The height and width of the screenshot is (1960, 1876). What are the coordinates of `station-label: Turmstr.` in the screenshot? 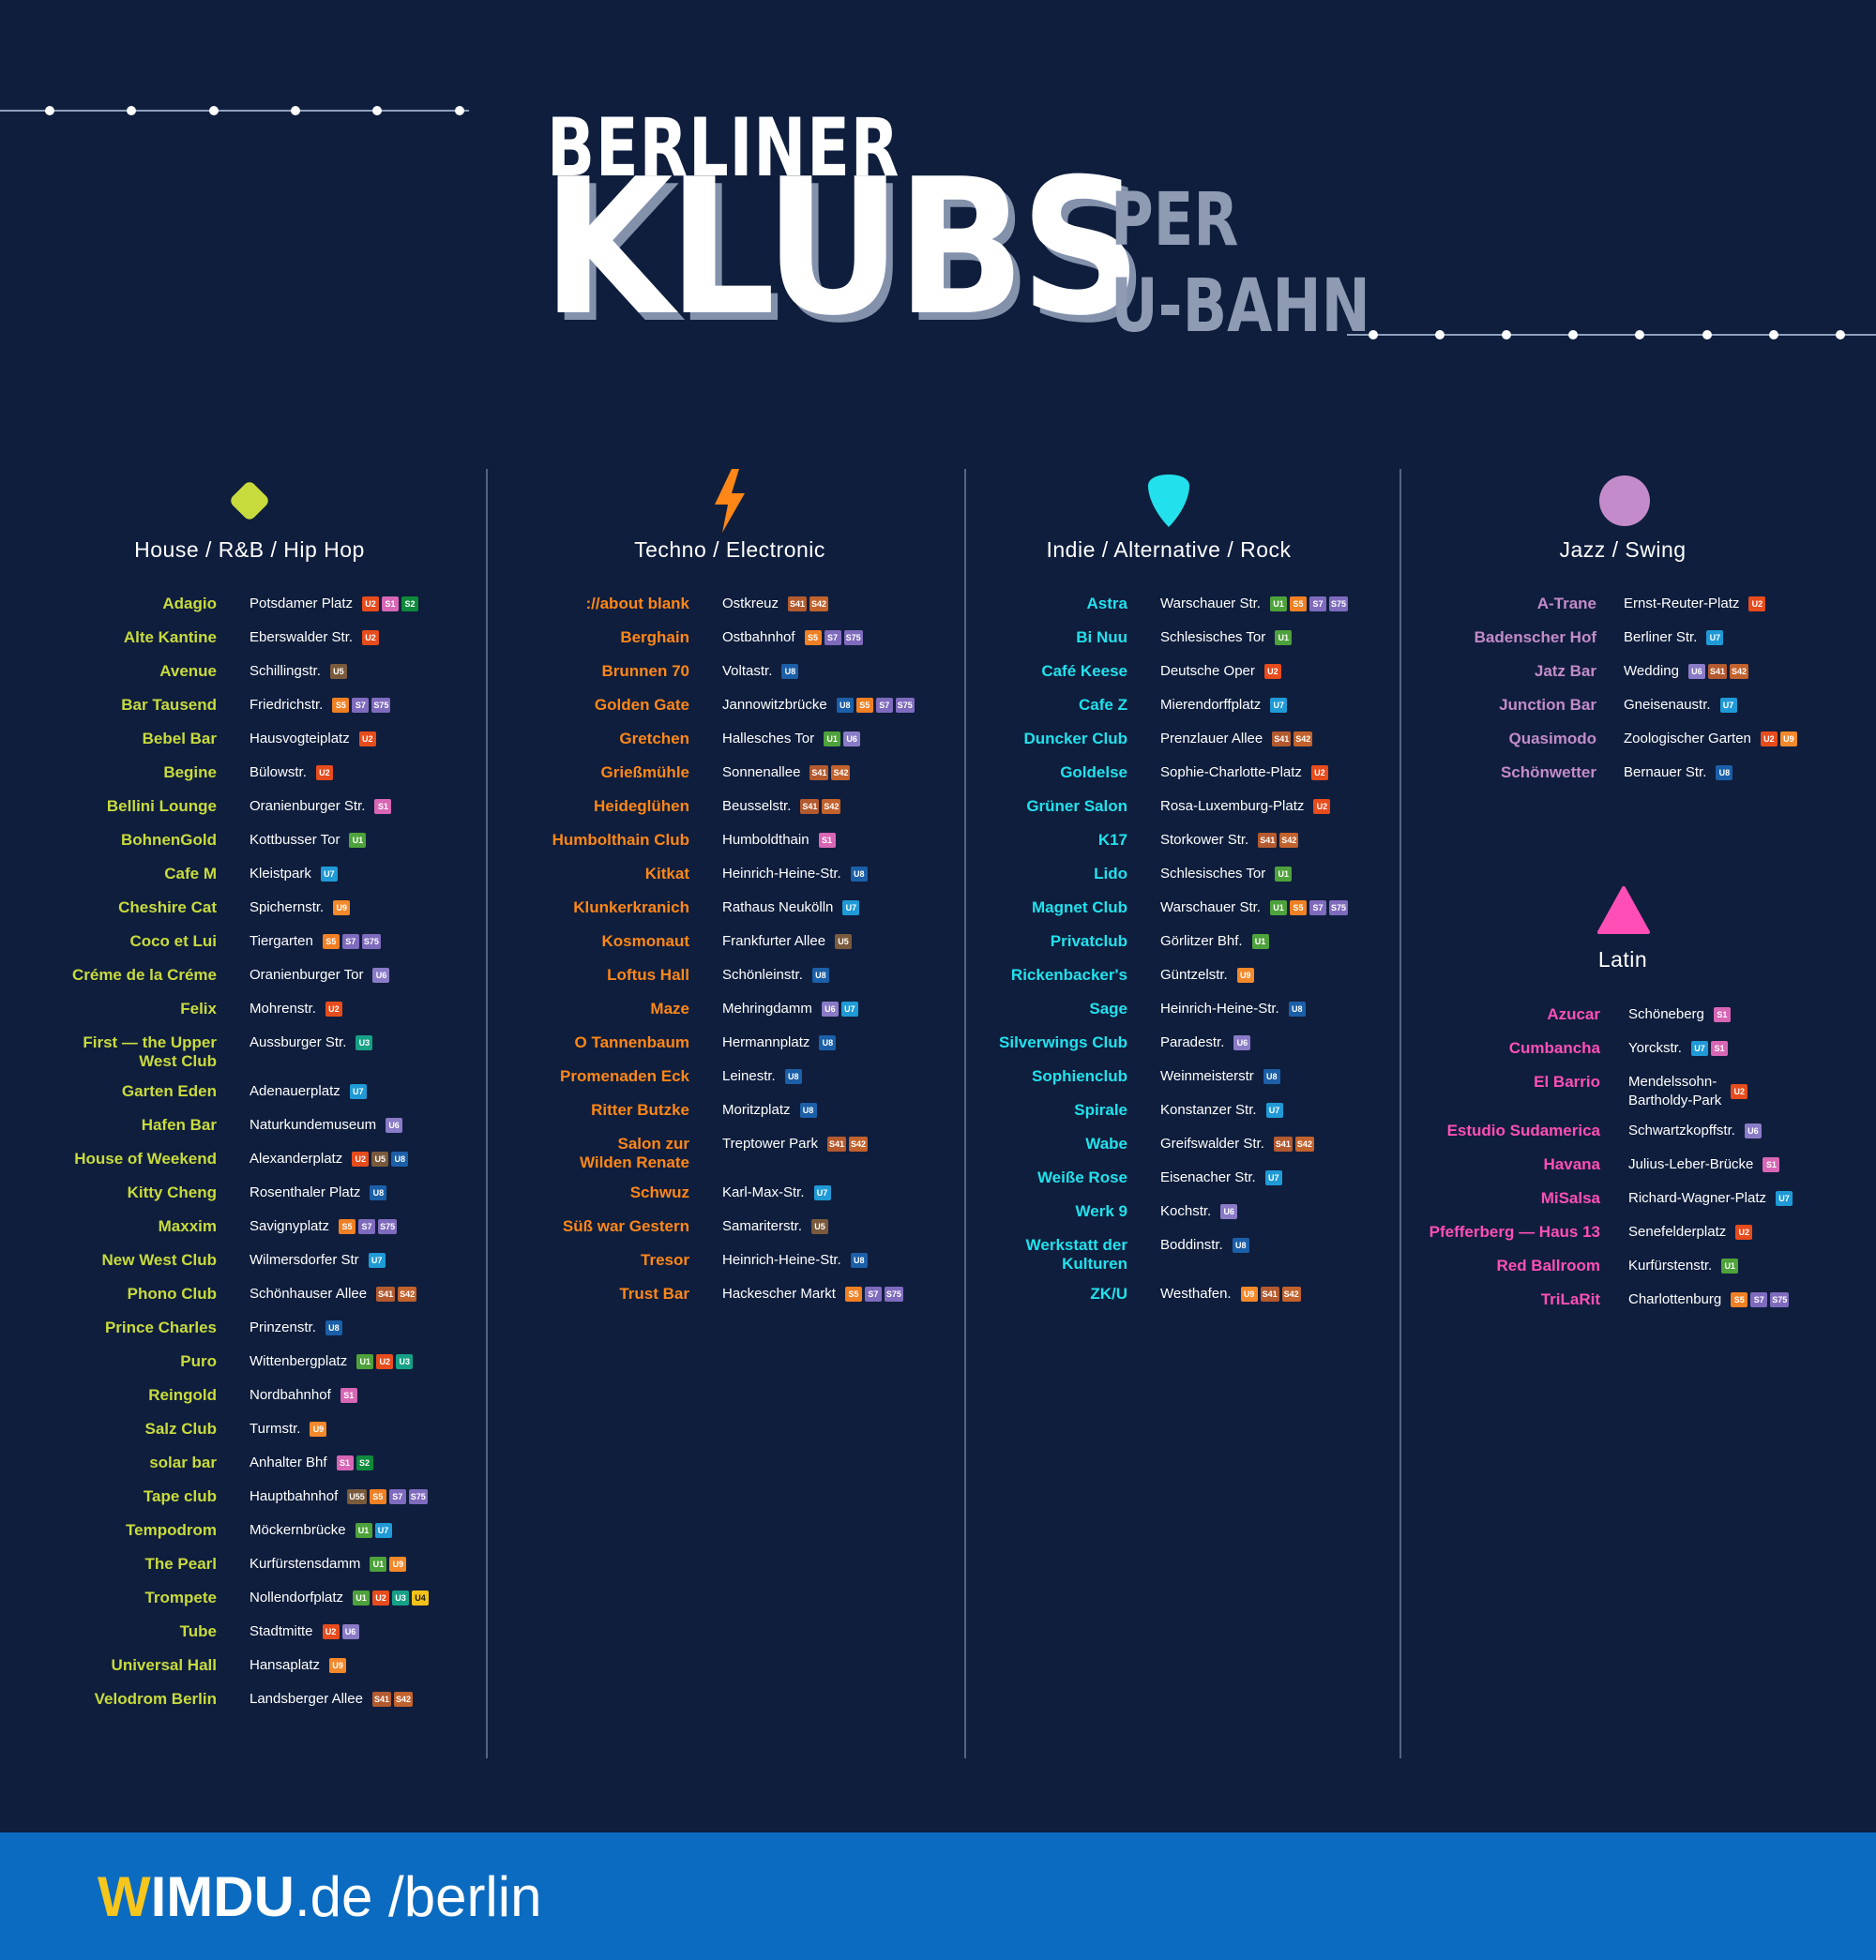 It's located at (275, 1429).